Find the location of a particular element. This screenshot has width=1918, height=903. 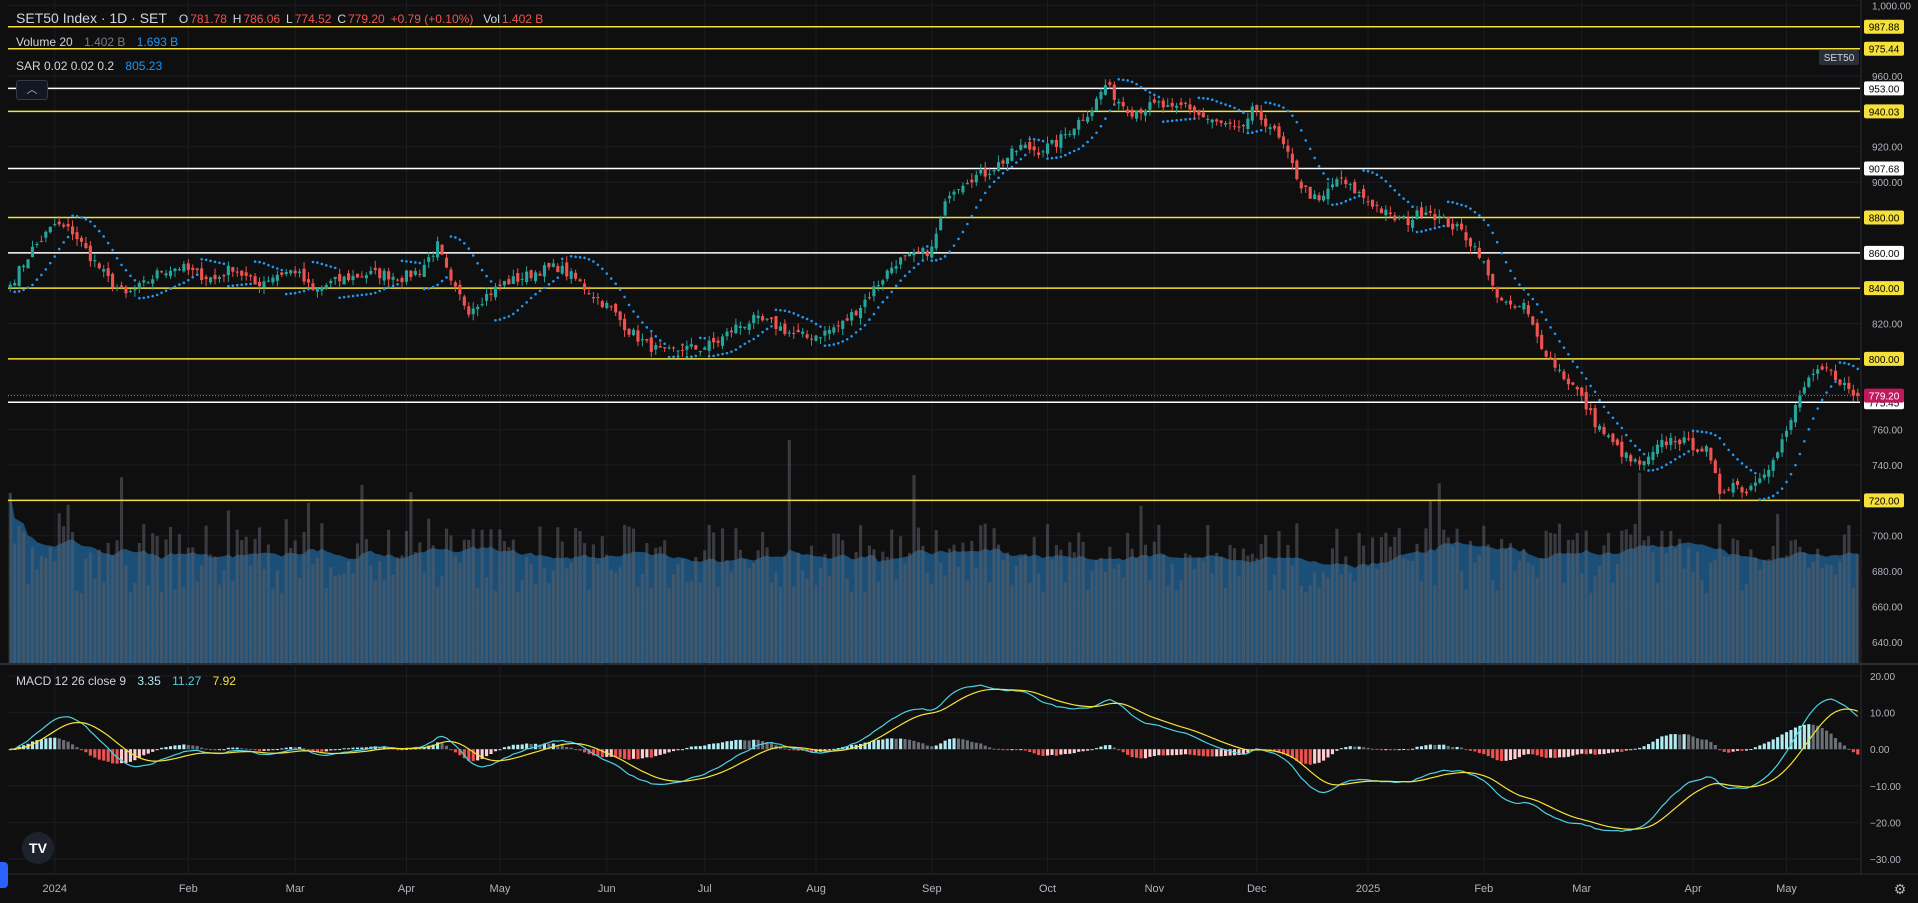

macd-legend: MACD 12 26 close 9 3.35 11.27 7.92 is located at coordinates (127, 681).